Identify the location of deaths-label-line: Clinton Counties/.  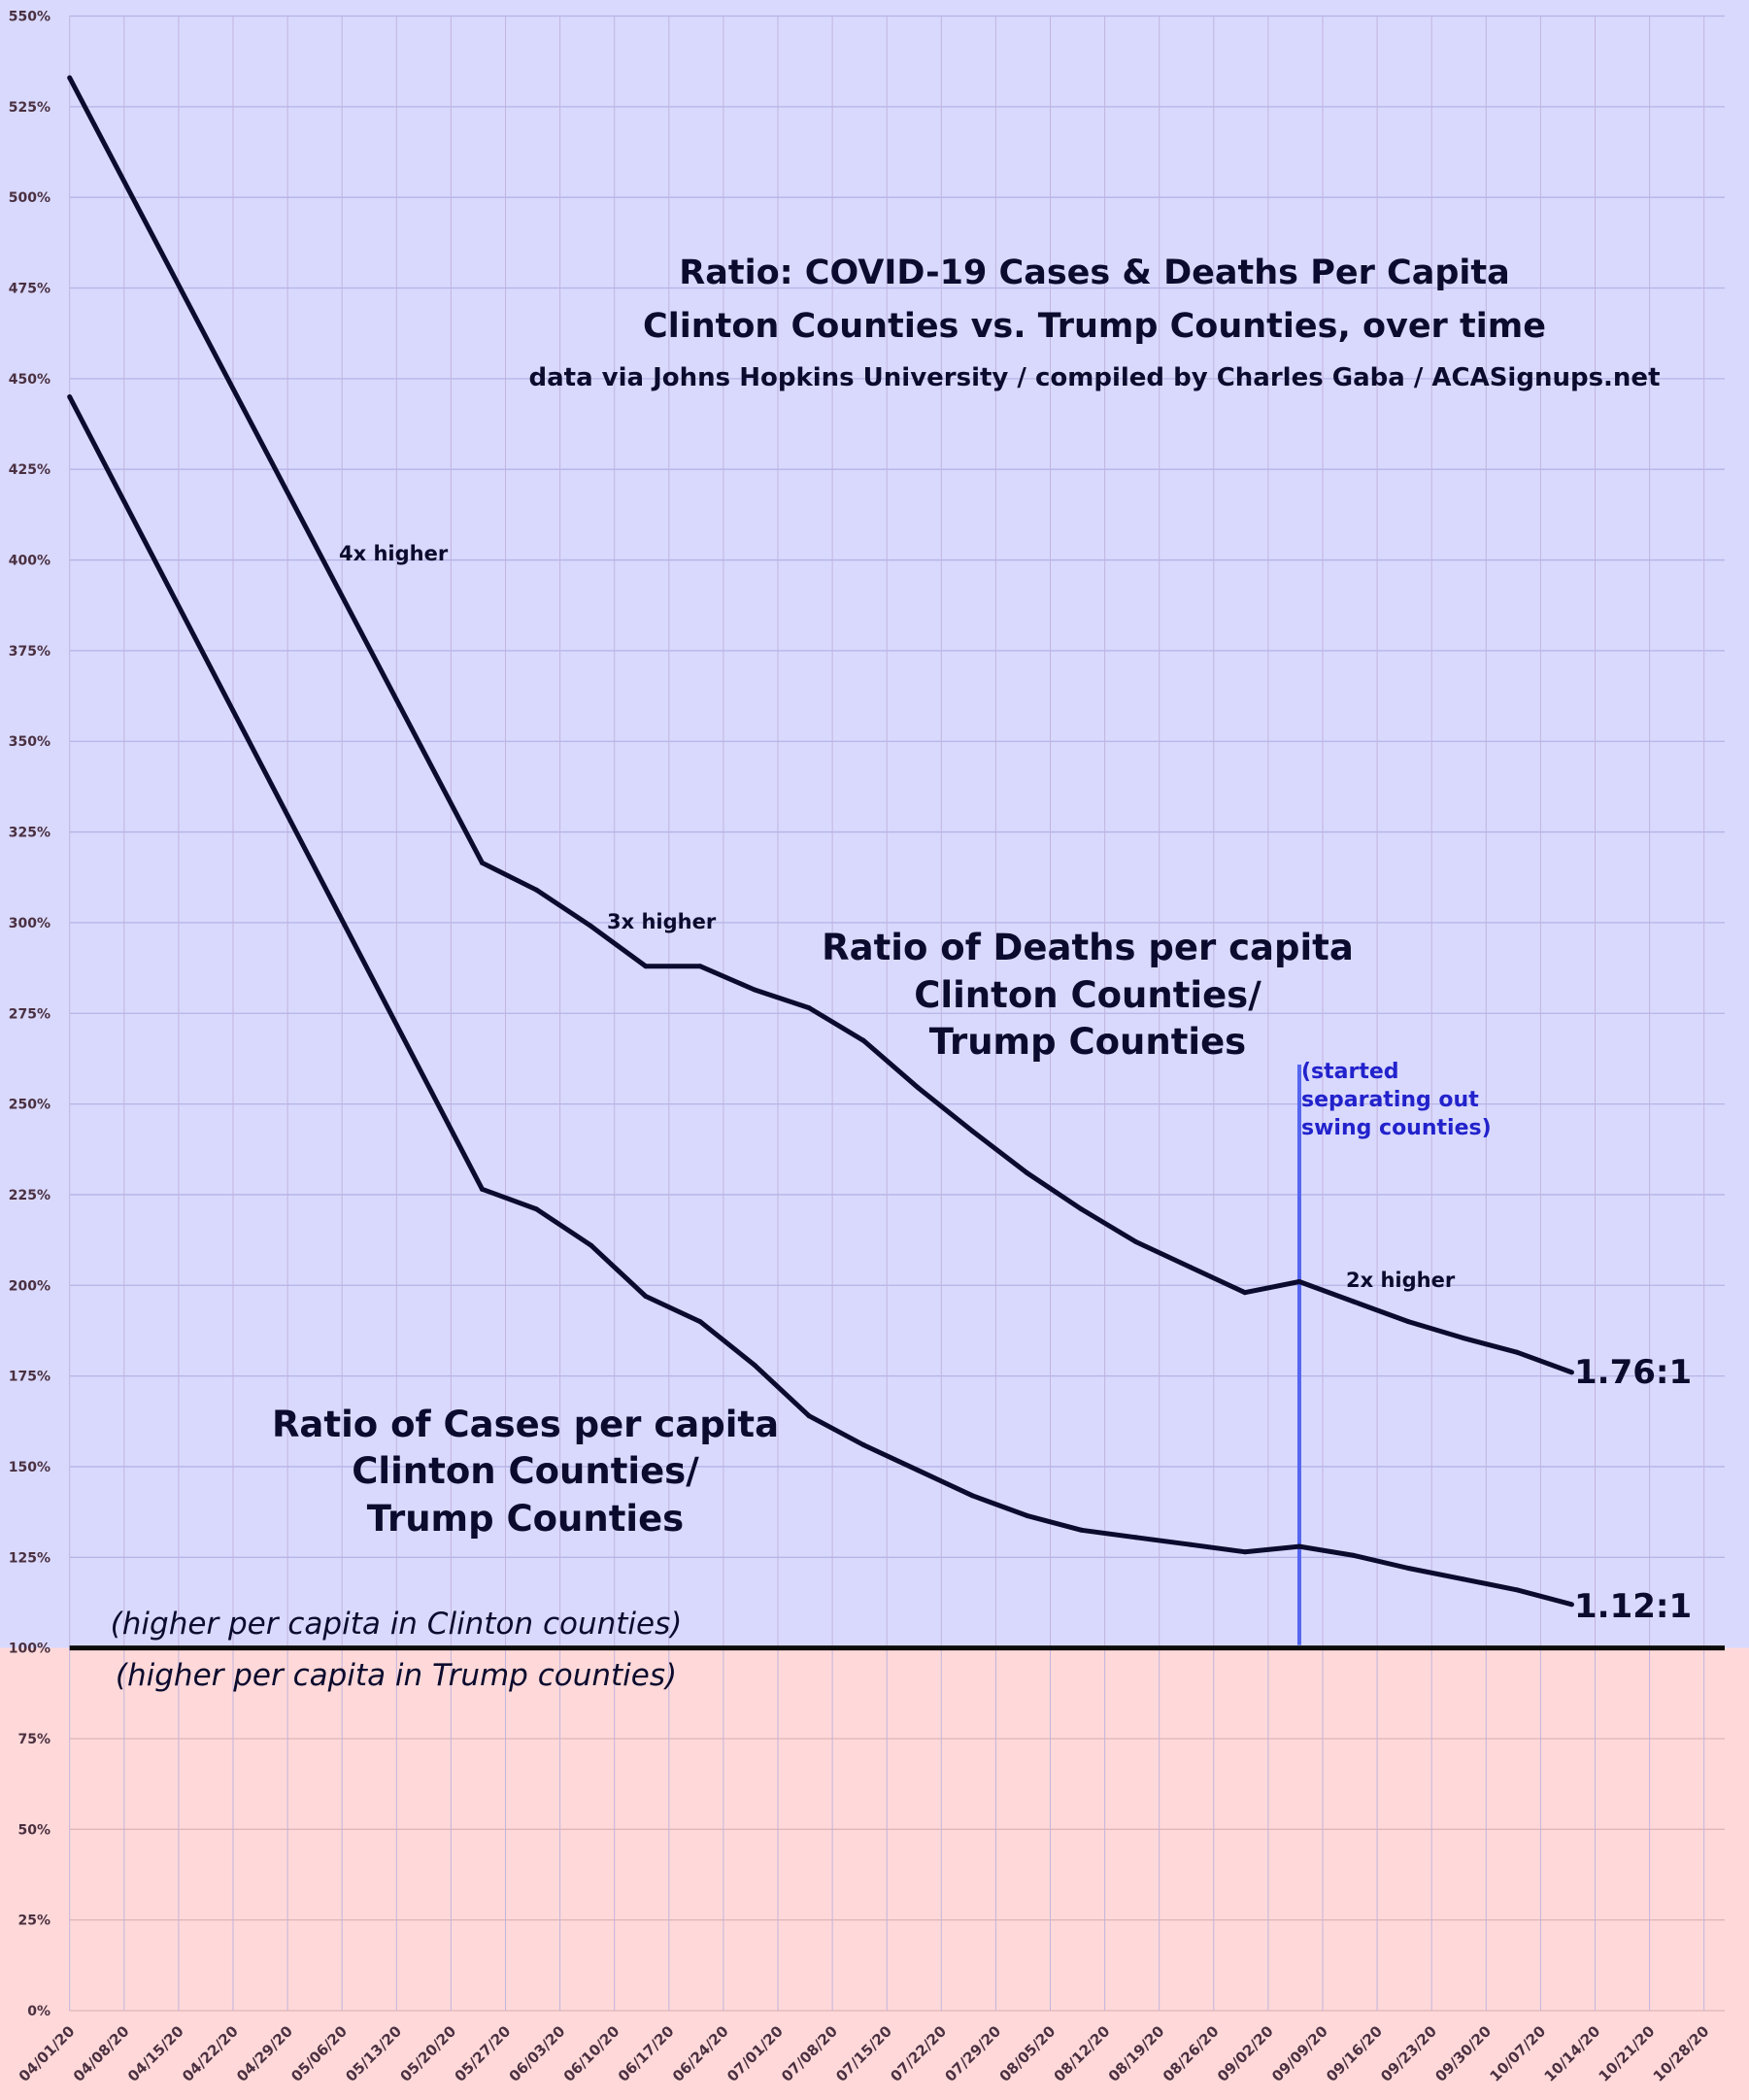
(1088, 995).